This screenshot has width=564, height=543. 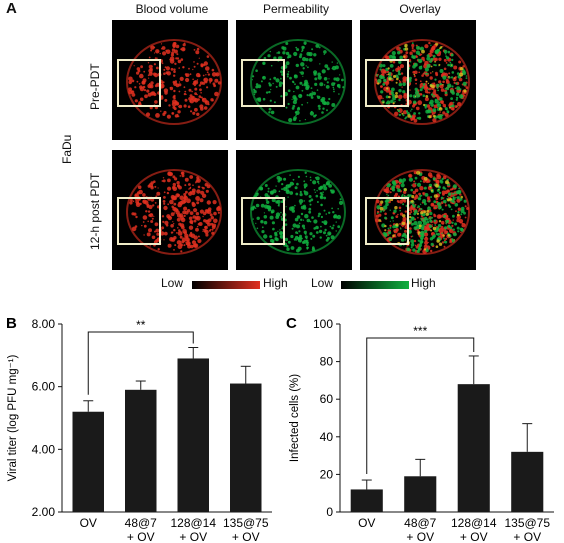 What do you see at coordinates (294, 80) in the screenshot?
I see `scan-perm-pre-pdt` at bounding box center [294, 80].